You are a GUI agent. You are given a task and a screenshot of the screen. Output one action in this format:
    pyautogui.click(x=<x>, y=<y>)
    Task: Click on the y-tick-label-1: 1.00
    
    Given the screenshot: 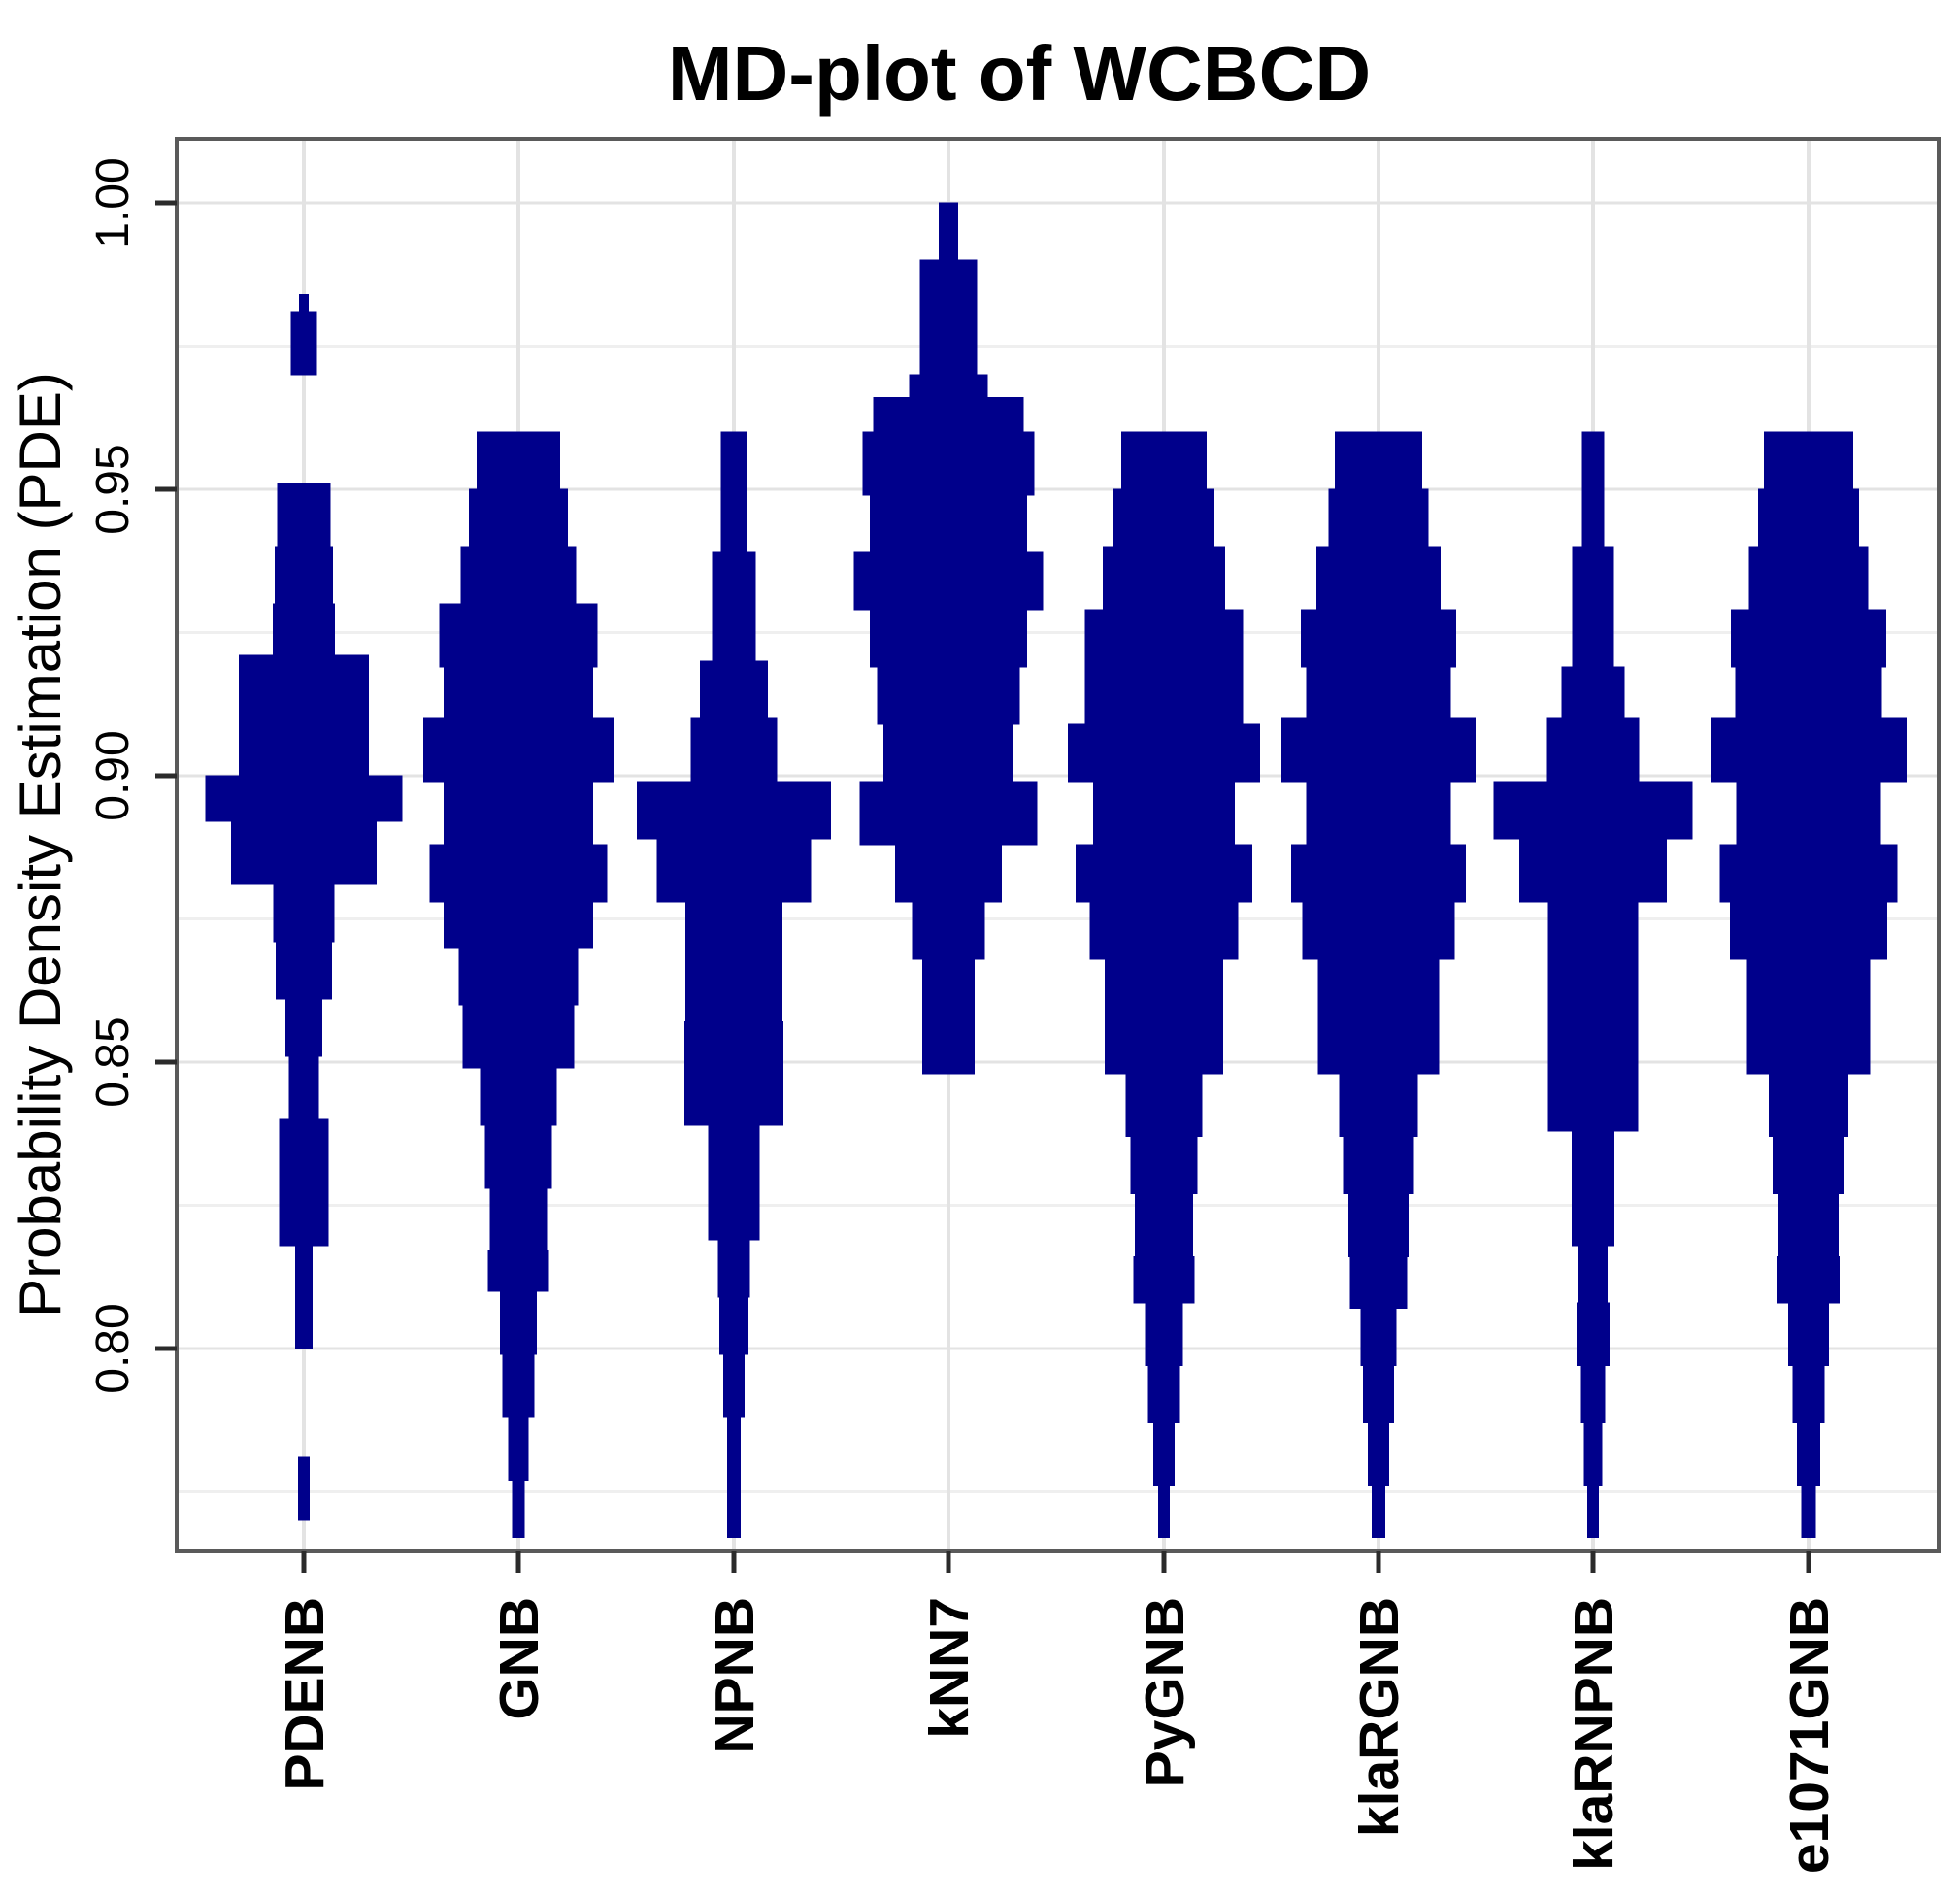 What is the action you would take?
    pyautogui.click(x=113, y=202)
    